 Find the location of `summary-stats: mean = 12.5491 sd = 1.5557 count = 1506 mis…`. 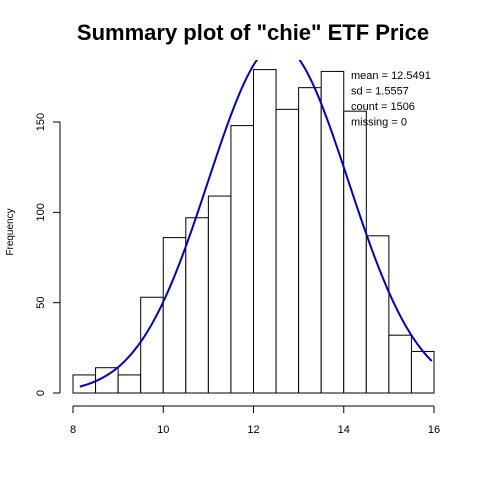

summary-stats: mean = 12.5491 sd = 1.5557 count = 1506 mis… is located at coordinates (391, 99).